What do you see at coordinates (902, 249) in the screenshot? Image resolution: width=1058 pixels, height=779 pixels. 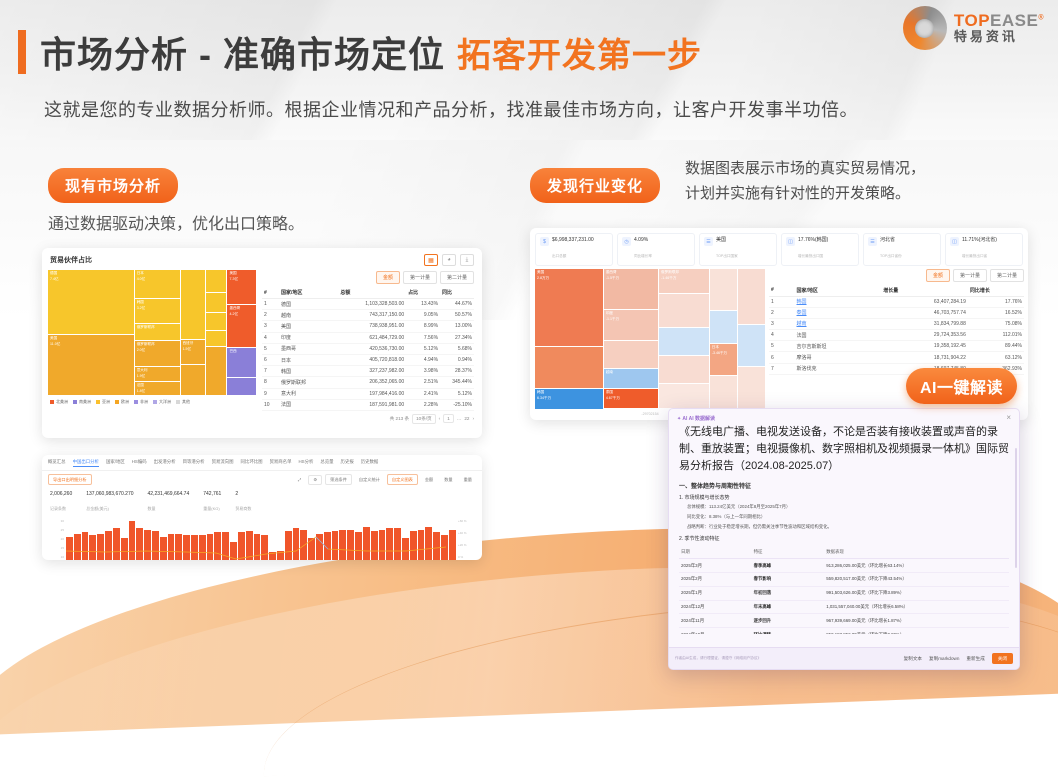 I see `kpi-card: ☰ 河北省 TOP出口省份` at bounding box center [902, 249].